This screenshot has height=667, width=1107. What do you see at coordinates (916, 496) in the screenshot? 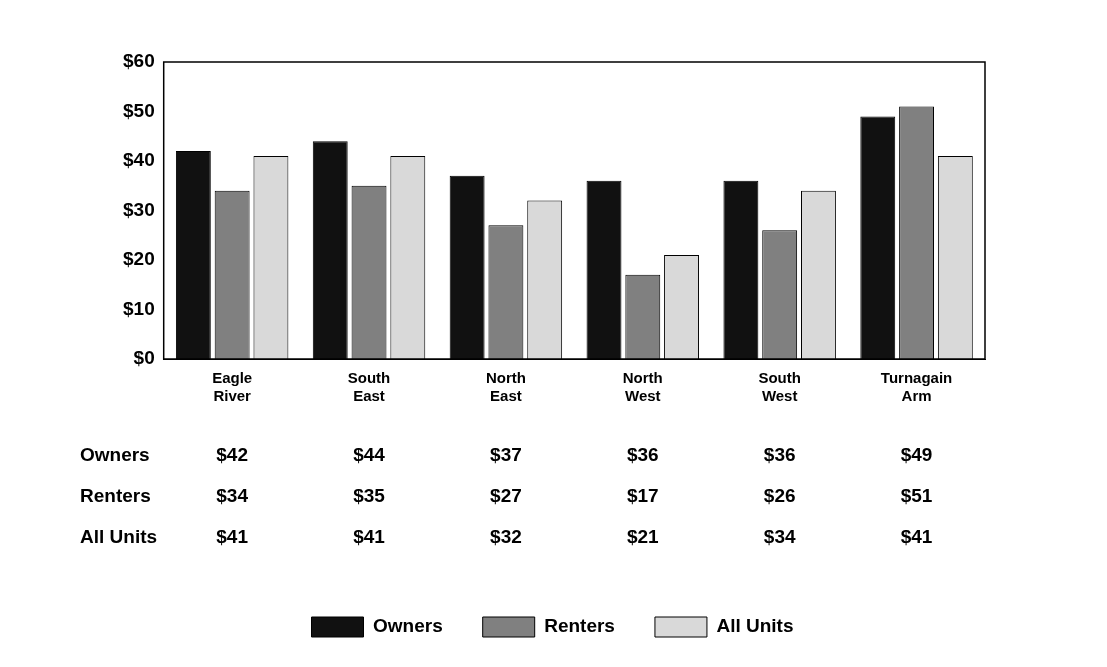
I see `data-label: $51` at bounding box center [916, 496].